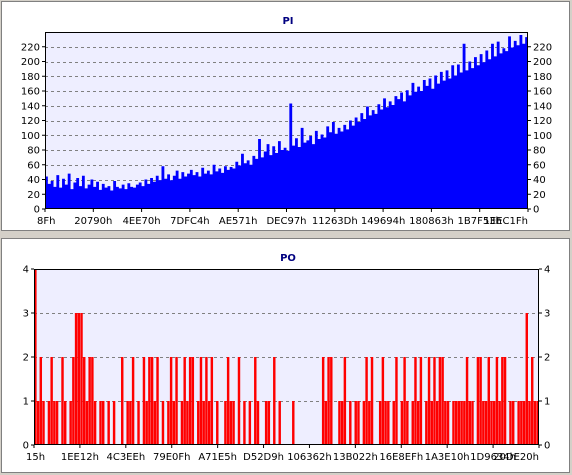 The image size is (572, 475). What do you see at coordinates (33, 195) in the screenshot?
I see `pi-ytick-label-left: 20` at bounding box center [33, 195].